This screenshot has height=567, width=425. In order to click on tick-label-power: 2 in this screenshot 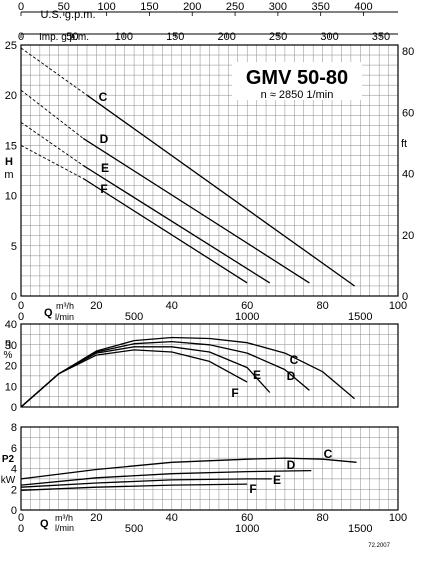, I will do `click(14, 490)`.